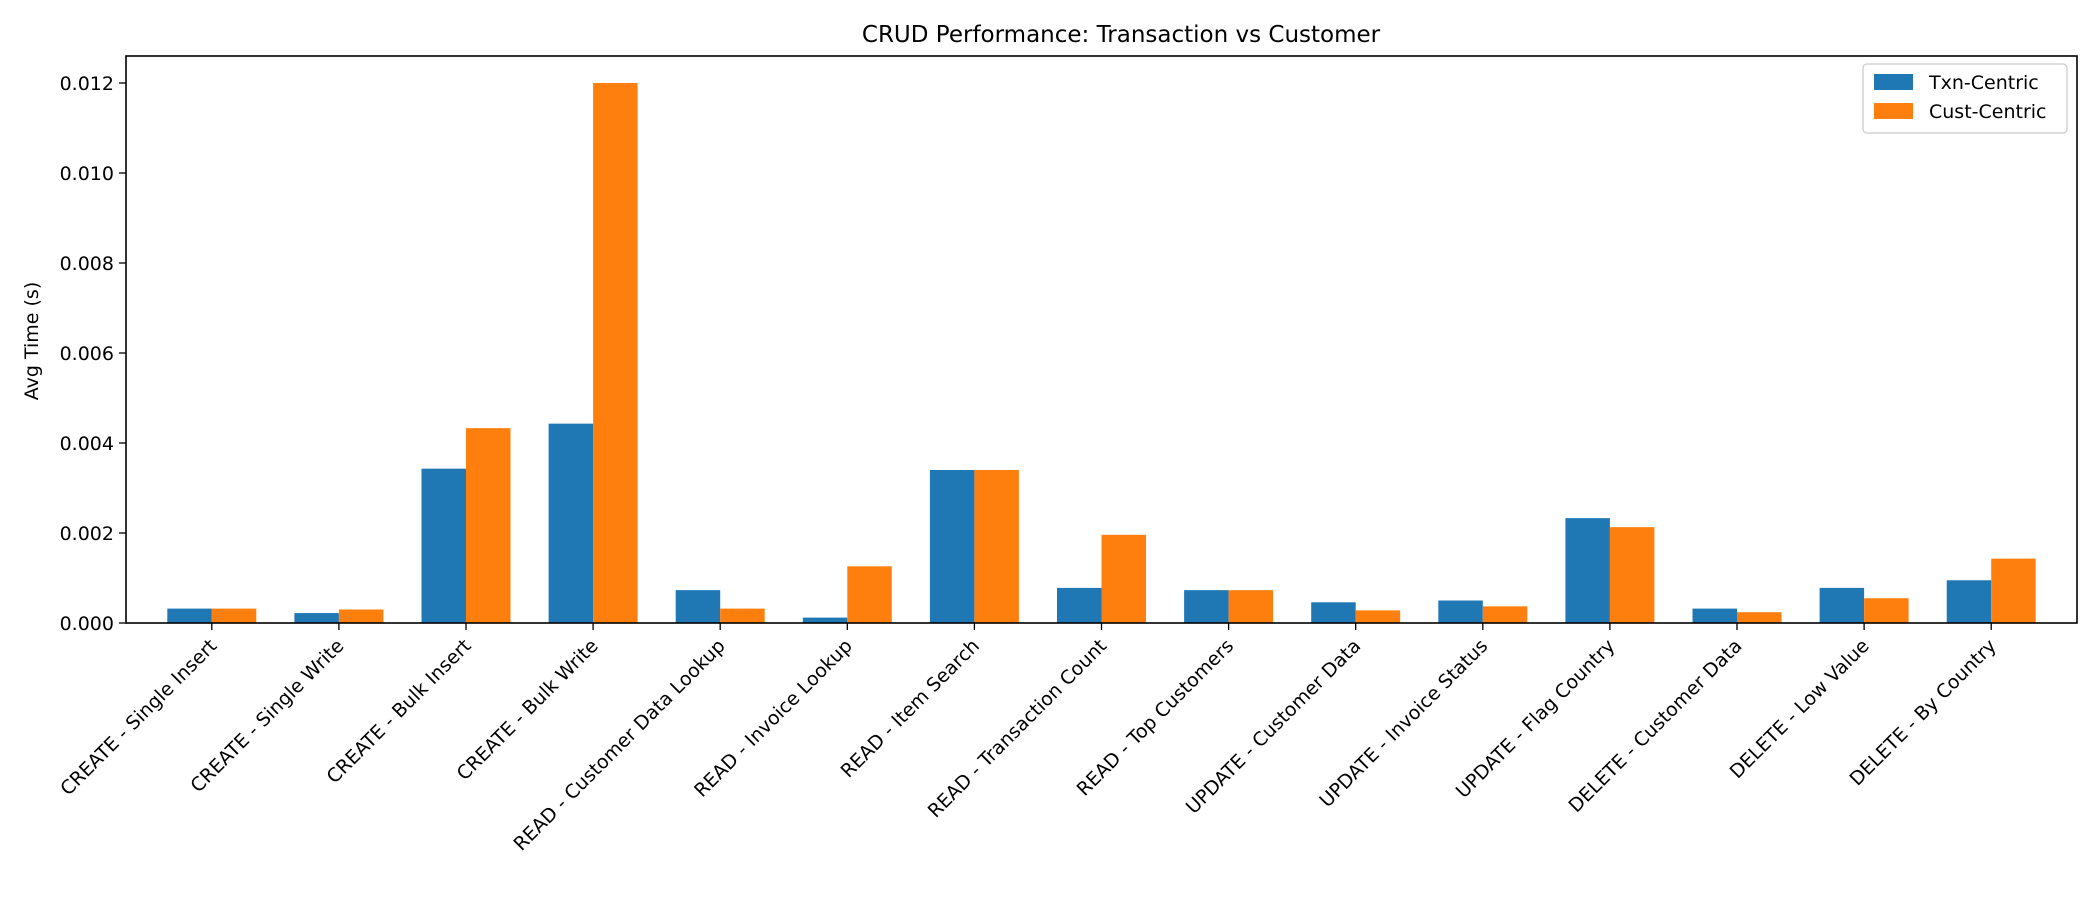  I want to click on x-tick-label: READ - Customer Data Lookup, so click(619, 745).